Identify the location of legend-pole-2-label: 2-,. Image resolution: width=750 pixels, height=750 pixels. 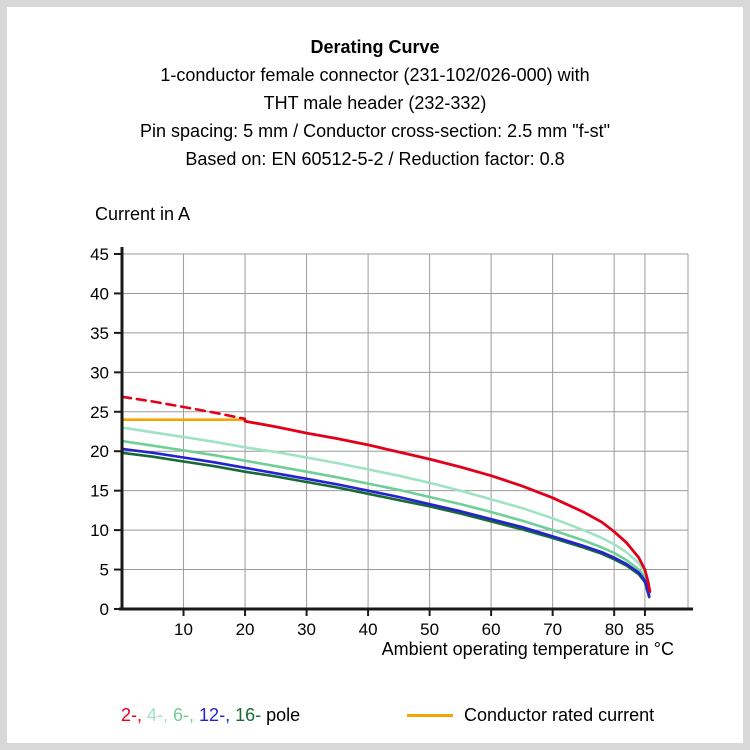
(134, 715).